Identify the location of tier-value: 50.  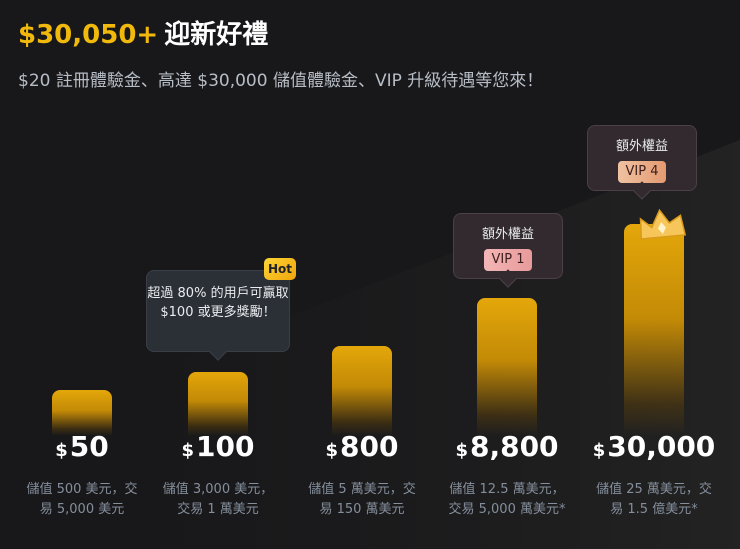
(89, 446).